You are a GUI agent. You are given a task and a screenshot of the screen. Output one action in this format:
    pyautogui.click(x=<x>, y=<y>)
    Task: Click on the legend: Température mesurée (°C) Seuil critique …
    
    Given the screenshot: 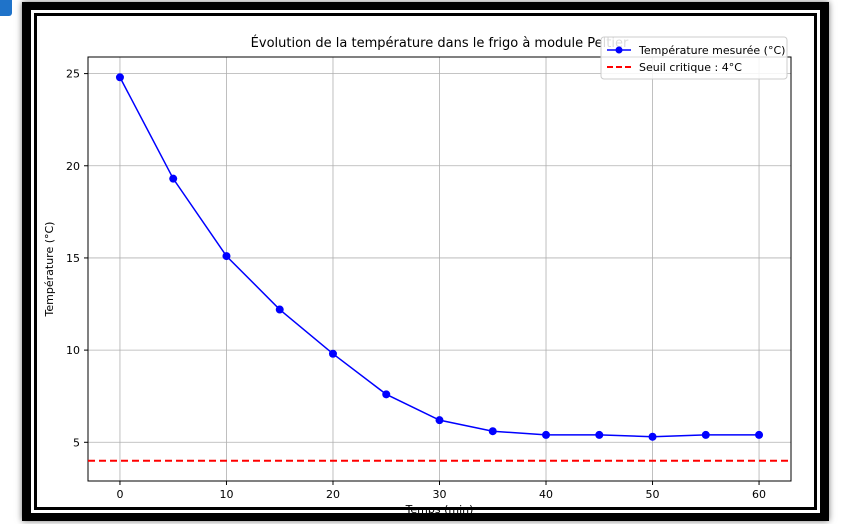 What is the action you would take?
    pyautogui.click(x=694, y=58)
    